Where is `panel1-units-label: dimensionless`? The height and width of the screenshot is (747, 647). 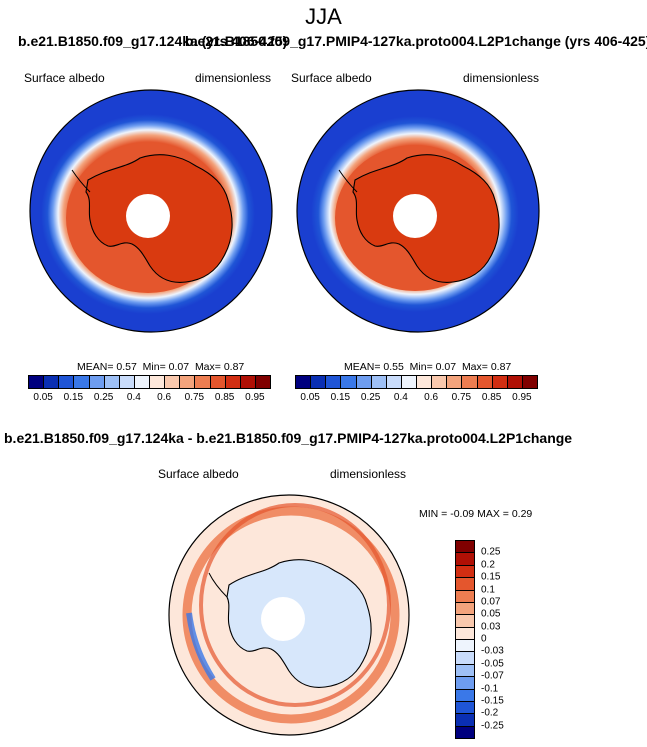
panel1-units-label: dimensionless is located at coordinates (233, 78).